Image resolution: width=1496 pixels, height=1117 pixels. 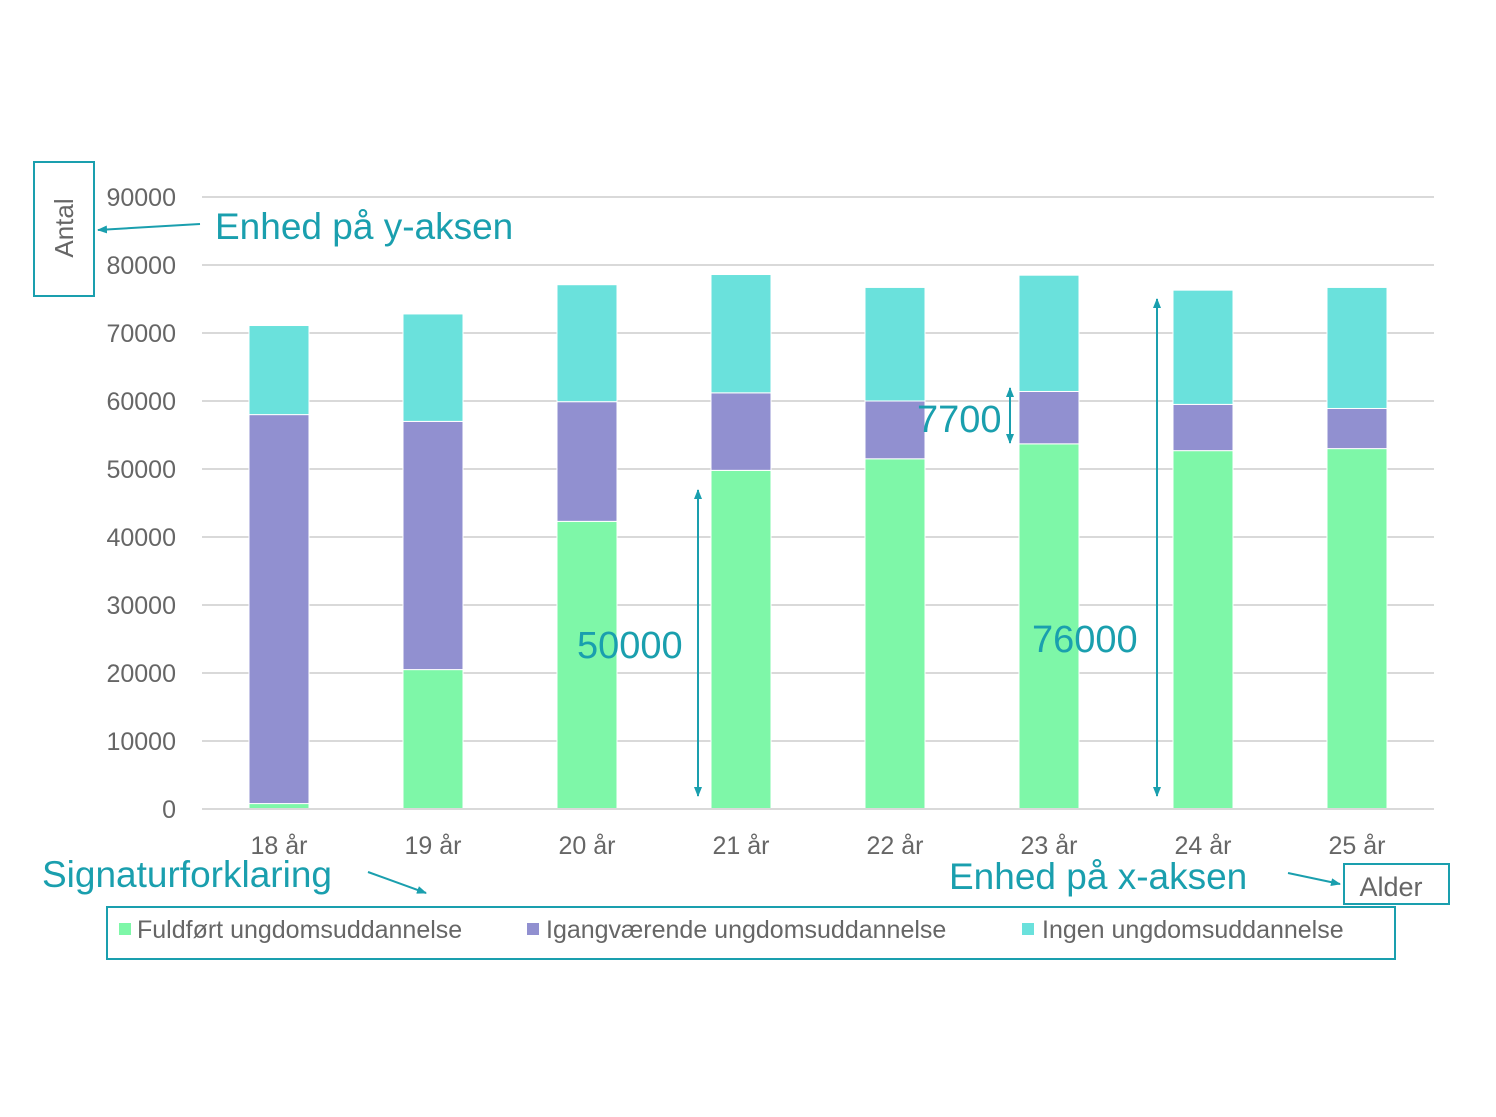 What do you see at coordinates (741, 846) in the screenshot?
I see `x-tick-label: 21 år` at bounding box center [741, 846].